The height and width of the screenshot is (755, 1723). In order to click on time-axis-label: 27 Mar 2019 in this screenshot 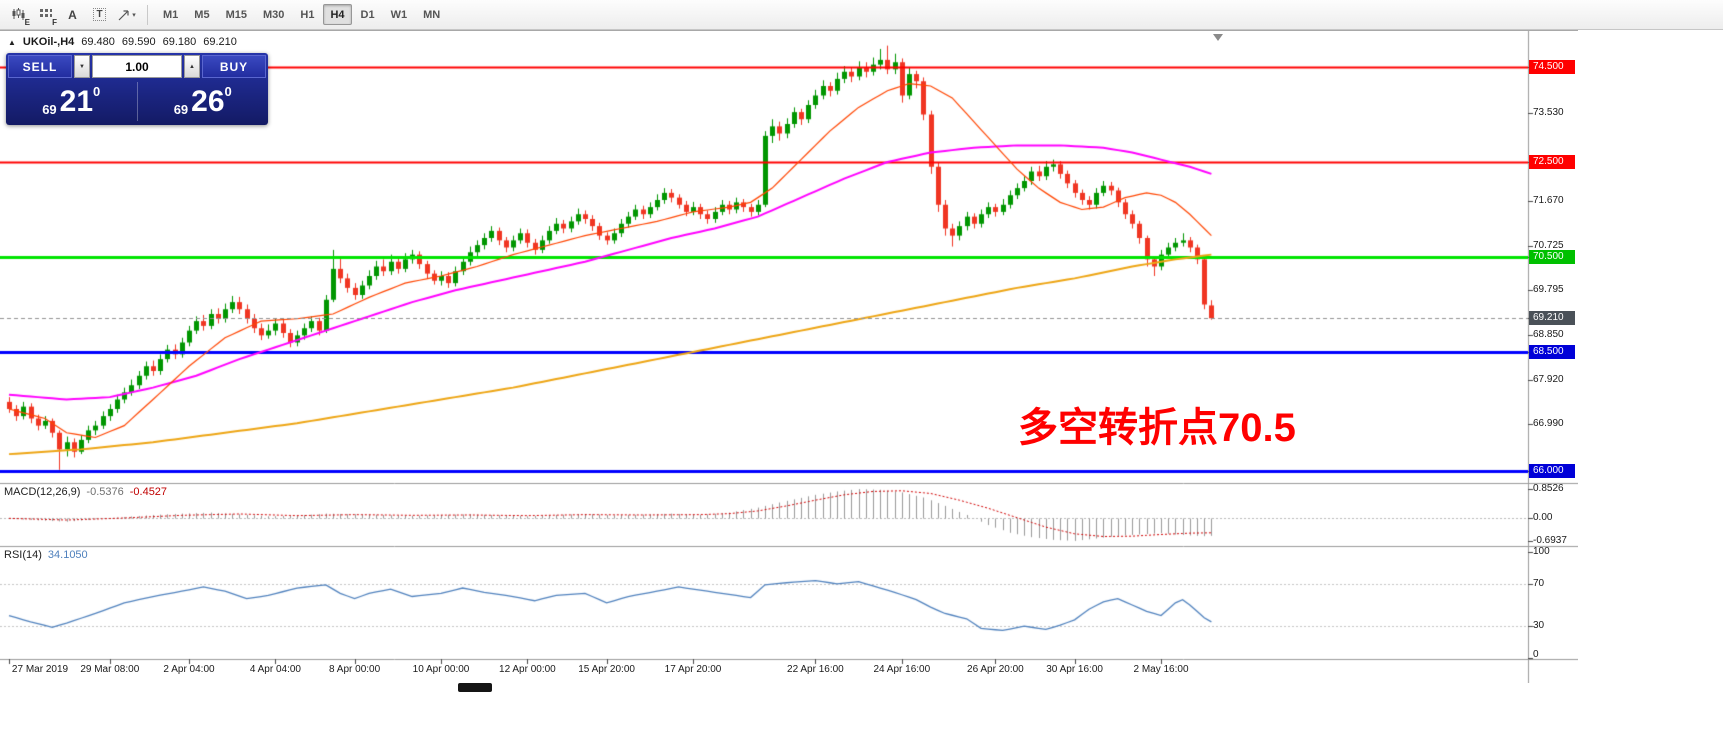, I will do `click(40, 669)`.